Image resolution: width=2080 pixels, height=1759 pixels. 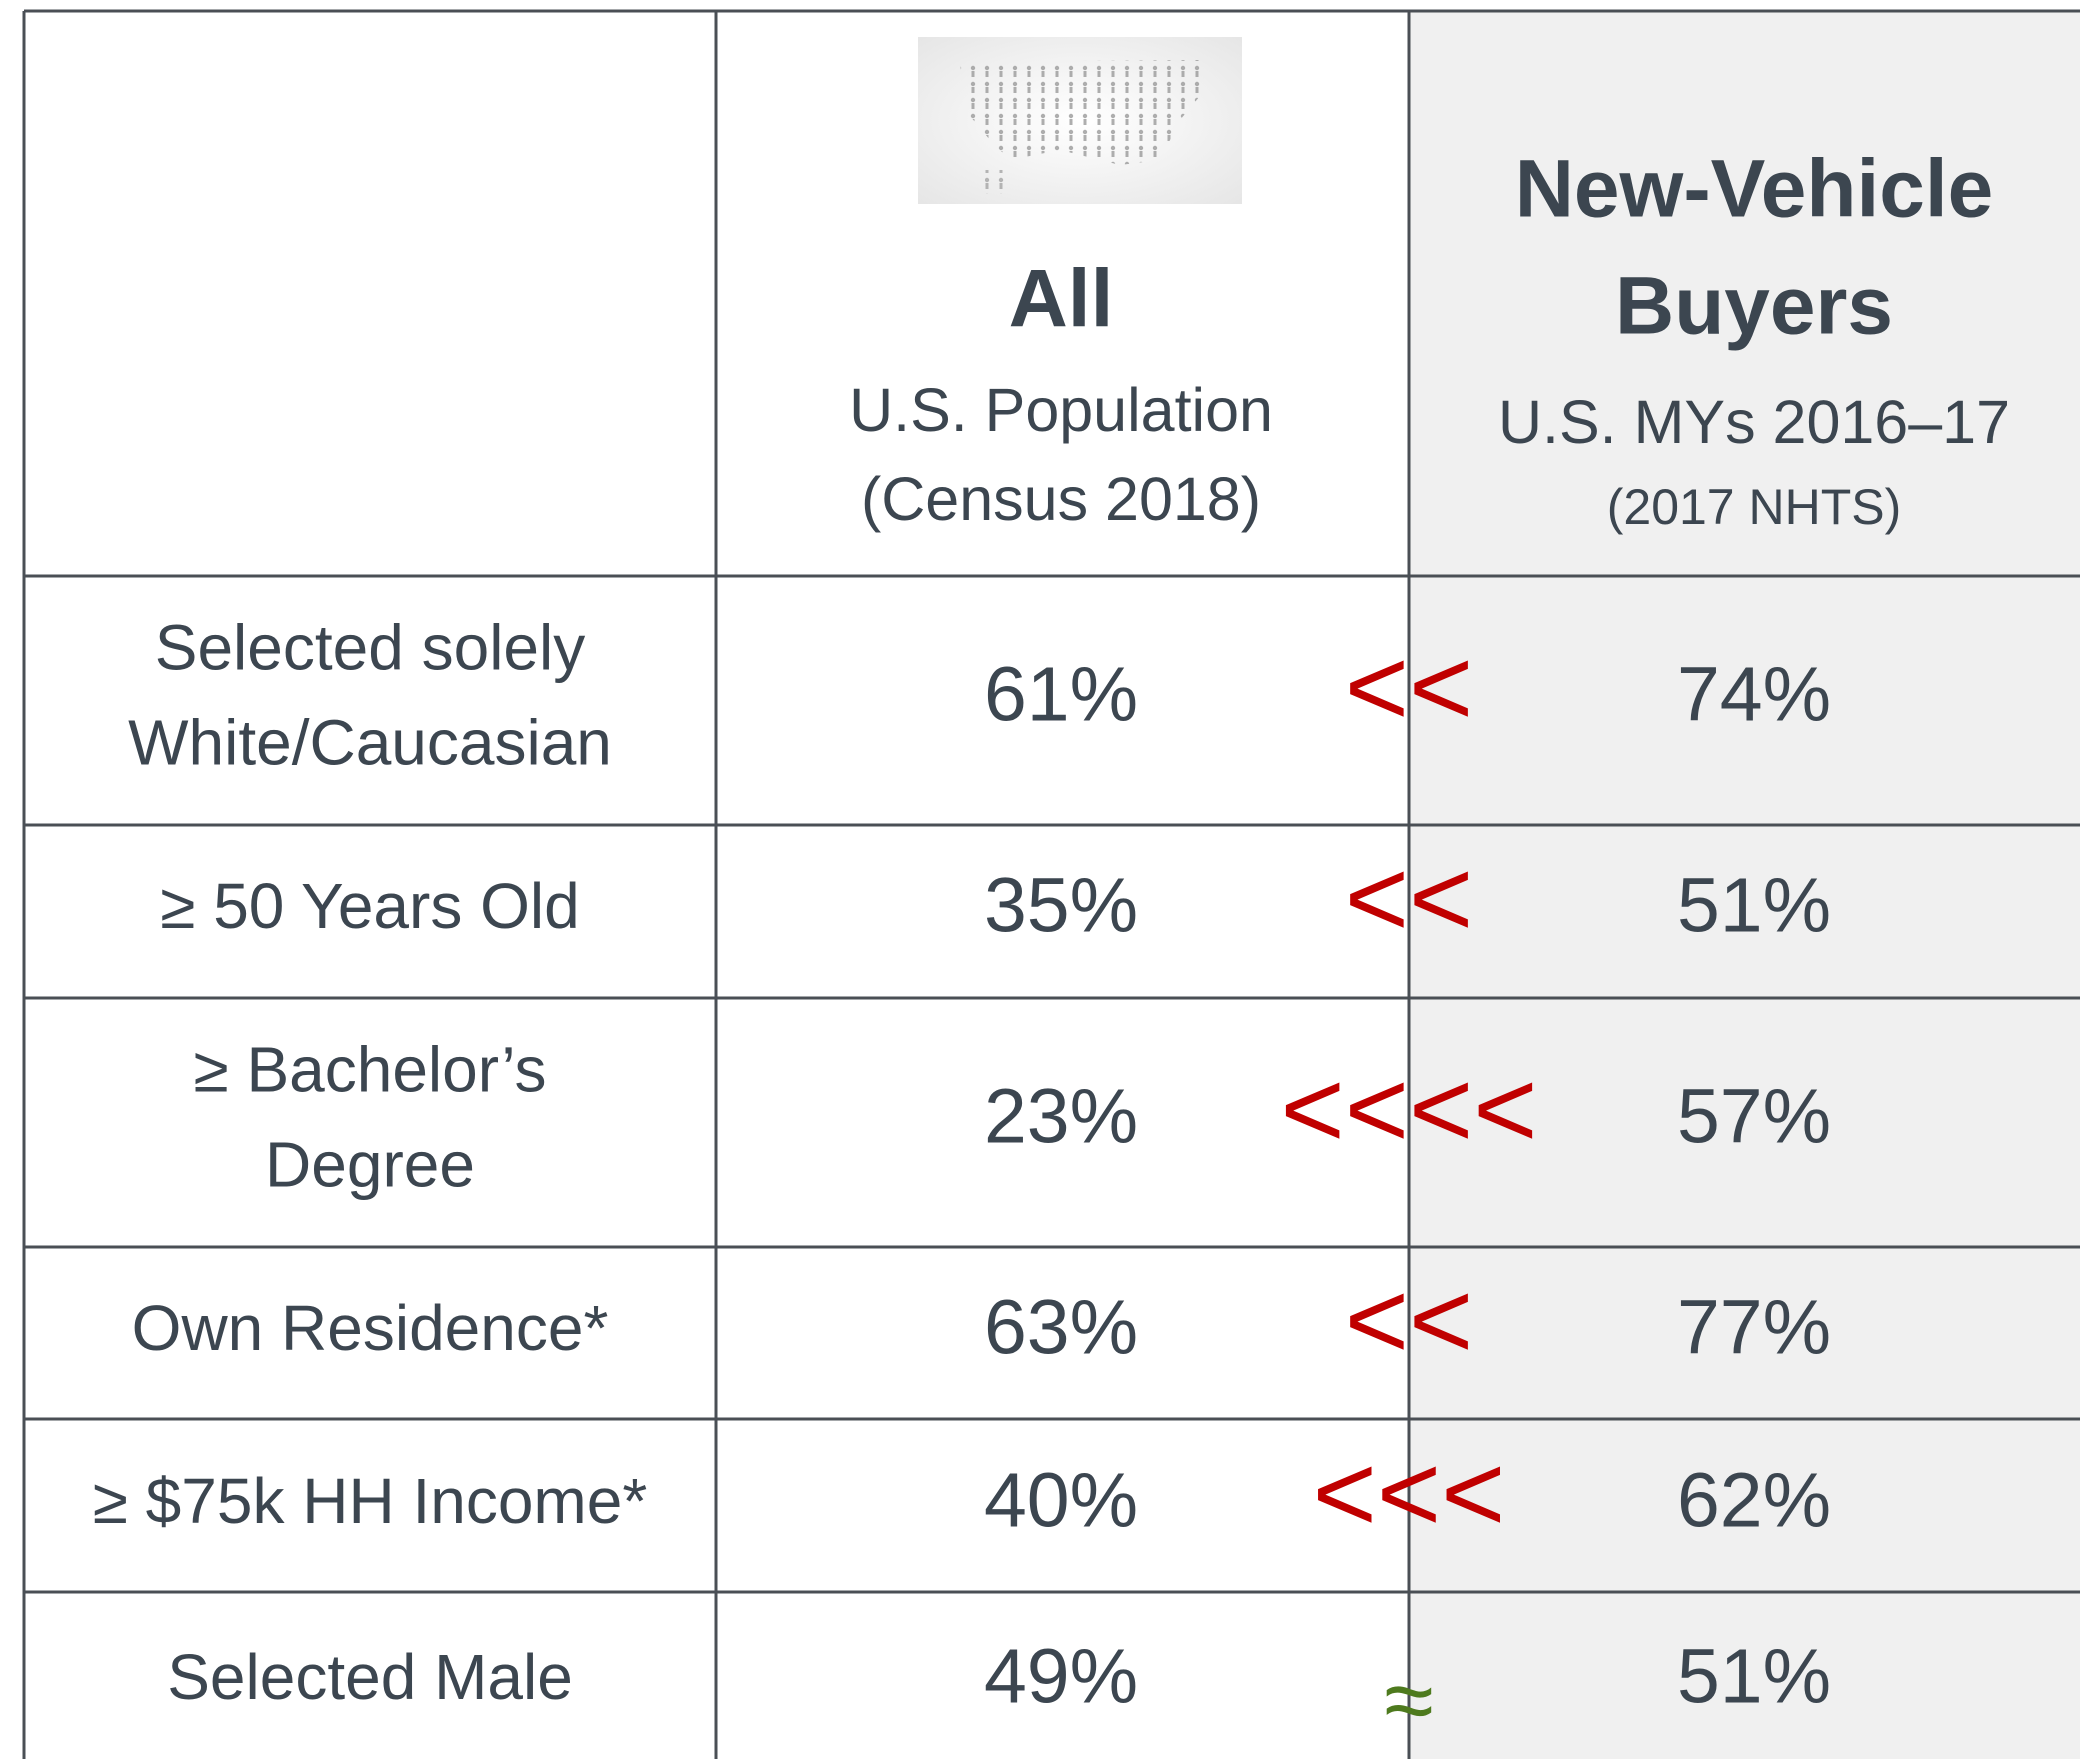 I want to click on header-title: Buyers, so click(x=1754, y=306).